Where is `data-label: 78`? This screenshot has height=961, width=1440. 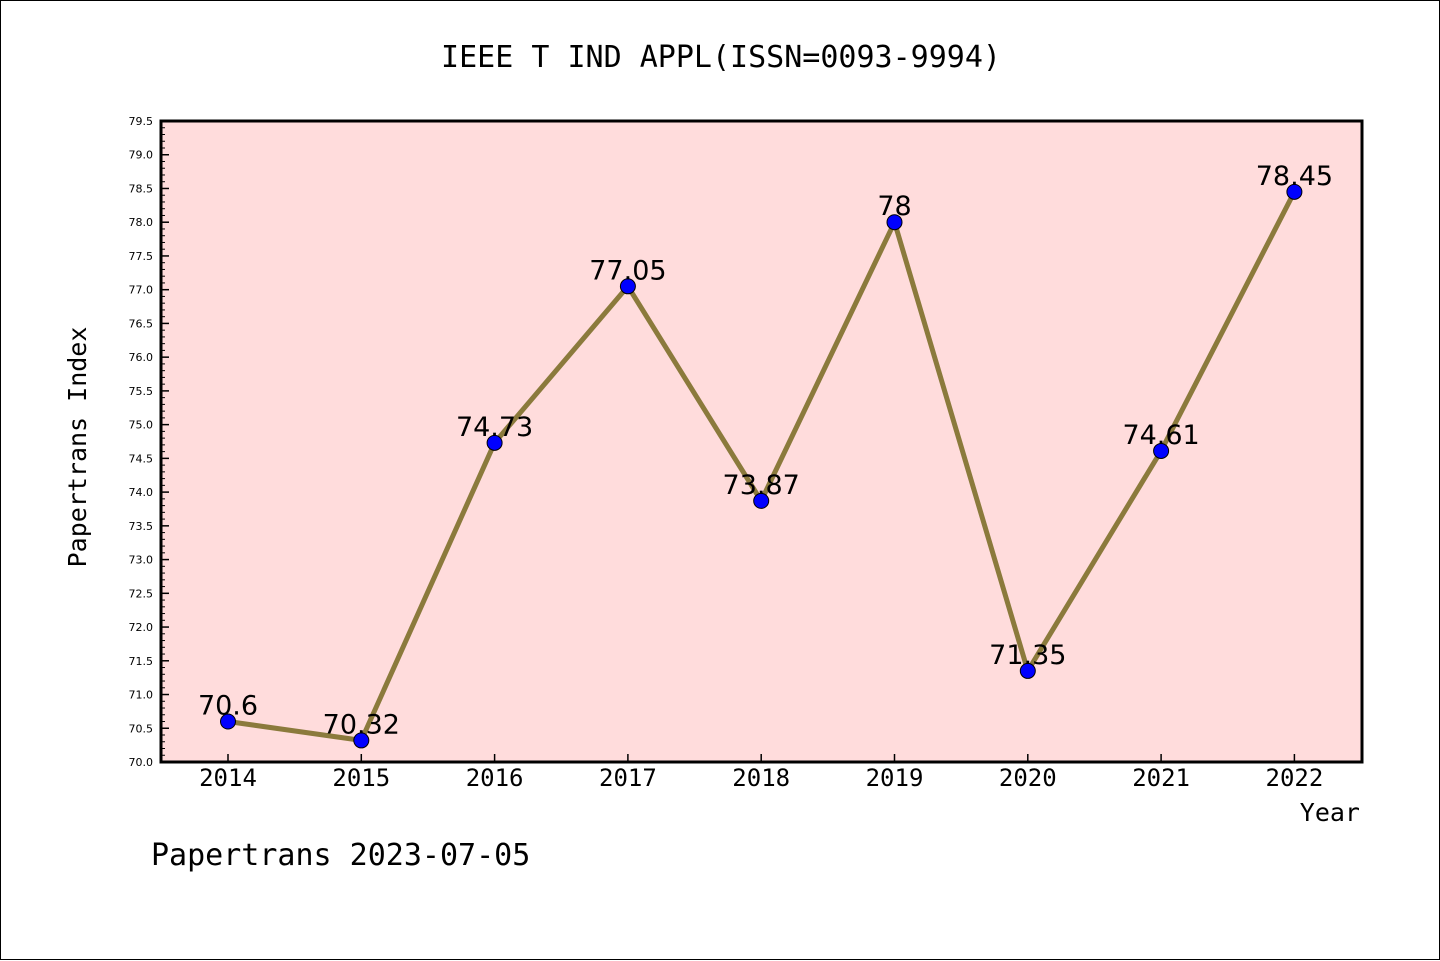
data-label: 78 is located at coordinates (894, 206).